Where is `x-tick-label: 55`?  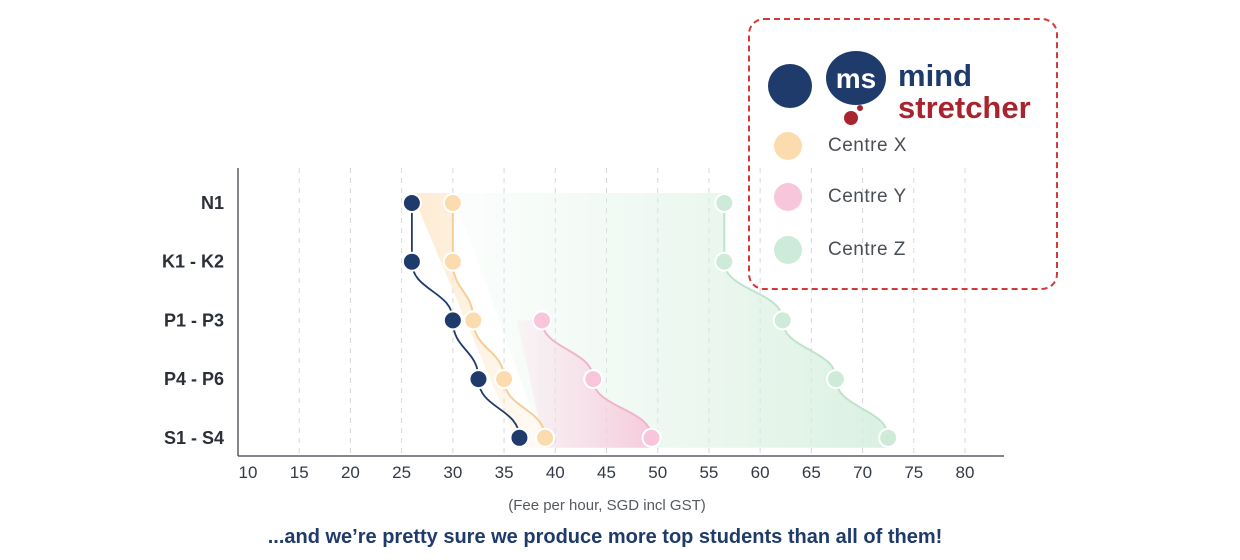 x-tick-label: 55 is located at coordinates (708, 472).